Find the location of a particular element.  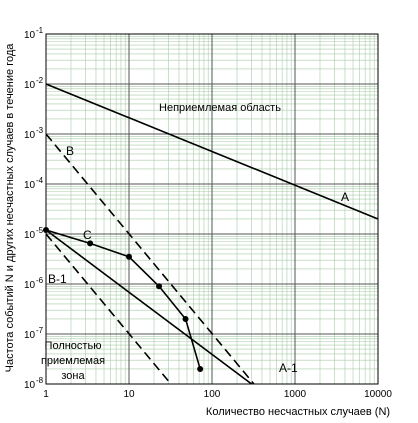

series-label-c: C is located at coordinates (87, 235).